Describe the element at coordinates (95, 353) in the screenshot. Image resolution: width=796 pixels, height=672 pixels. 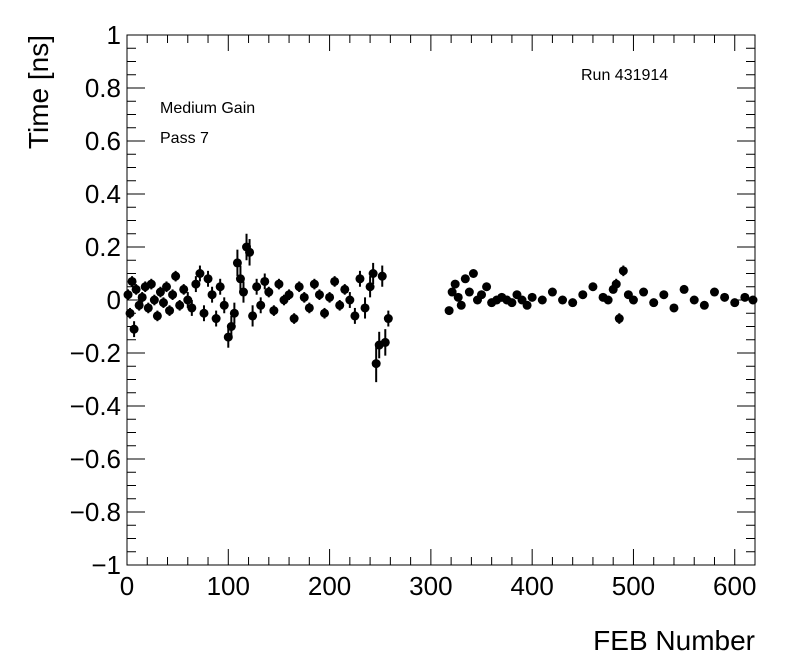
I see `y-tick-label: −0.2` at that location.